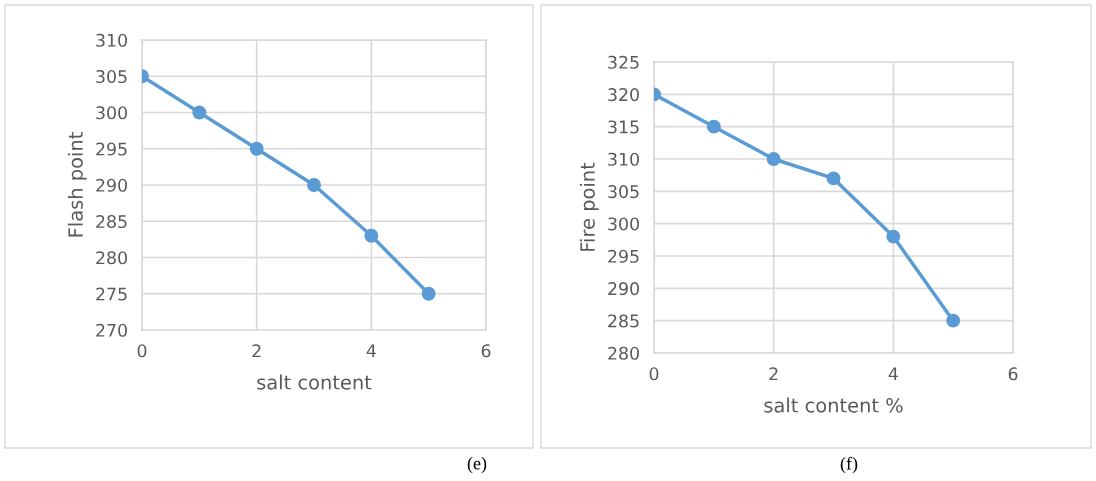 The image size is (1096, 481). I want to click on y-tick-label: 315, so click(623, 127).